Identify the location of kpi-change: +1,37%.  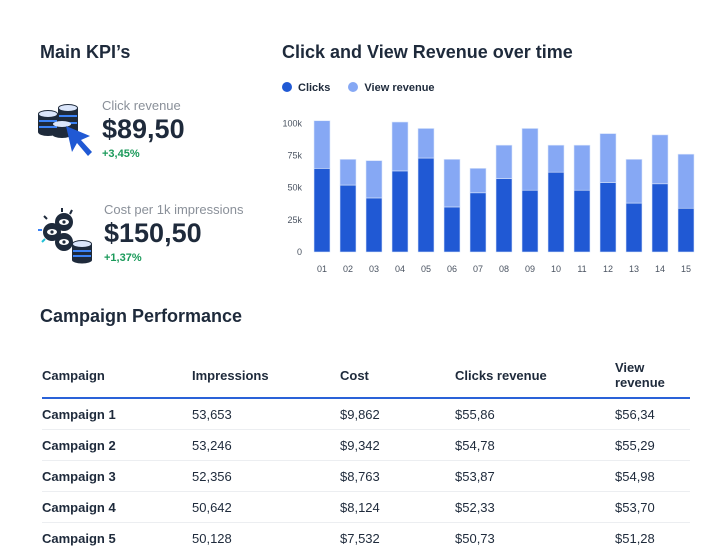
(123, 258).